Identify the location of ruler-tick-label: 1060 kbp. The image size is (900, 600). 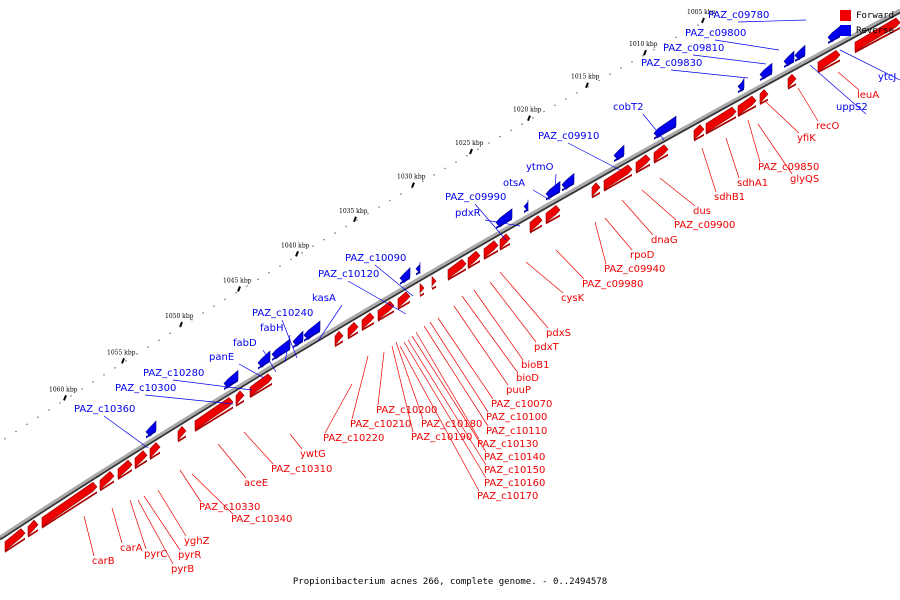
(63, 389).